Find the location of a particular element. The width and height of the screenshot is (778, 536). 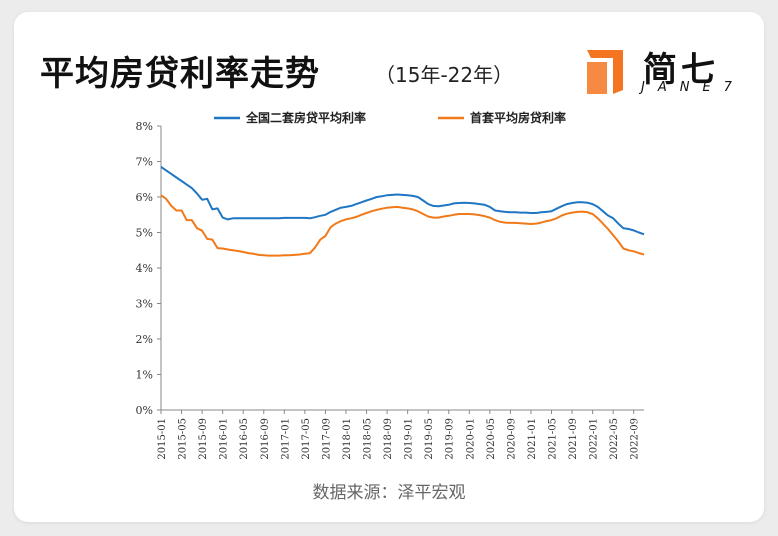

y-tick-label: 8% is located at coordinates (144, 126).